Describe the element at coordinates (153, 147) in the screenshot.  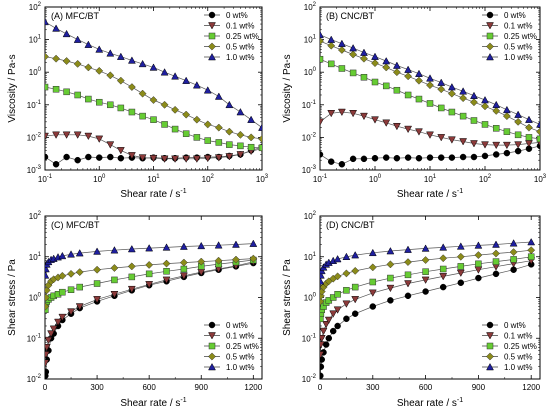
I see `series-0-1-wt` at that location.